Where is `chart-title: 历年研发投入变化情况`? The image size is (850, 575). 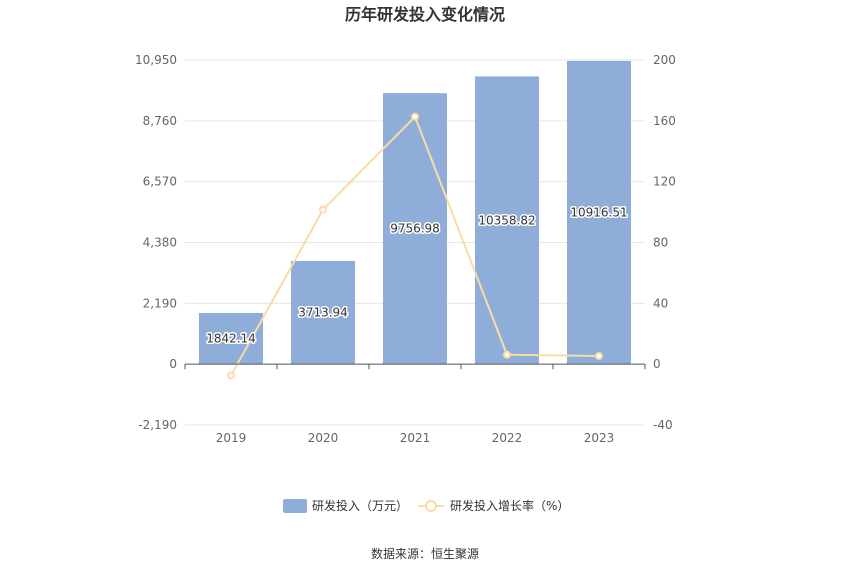 chart-title: 历年研发投入变化情况 is located at coordinates (425, 14).